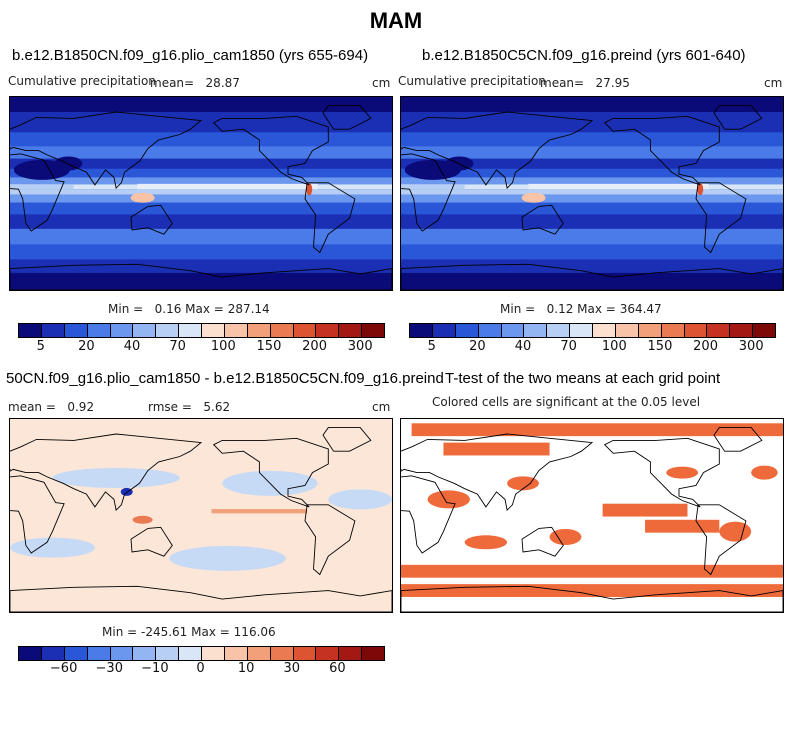  Describe the element at coordinates (254, 632) in the screenshot. I see `max-value: 116.06` at that location.